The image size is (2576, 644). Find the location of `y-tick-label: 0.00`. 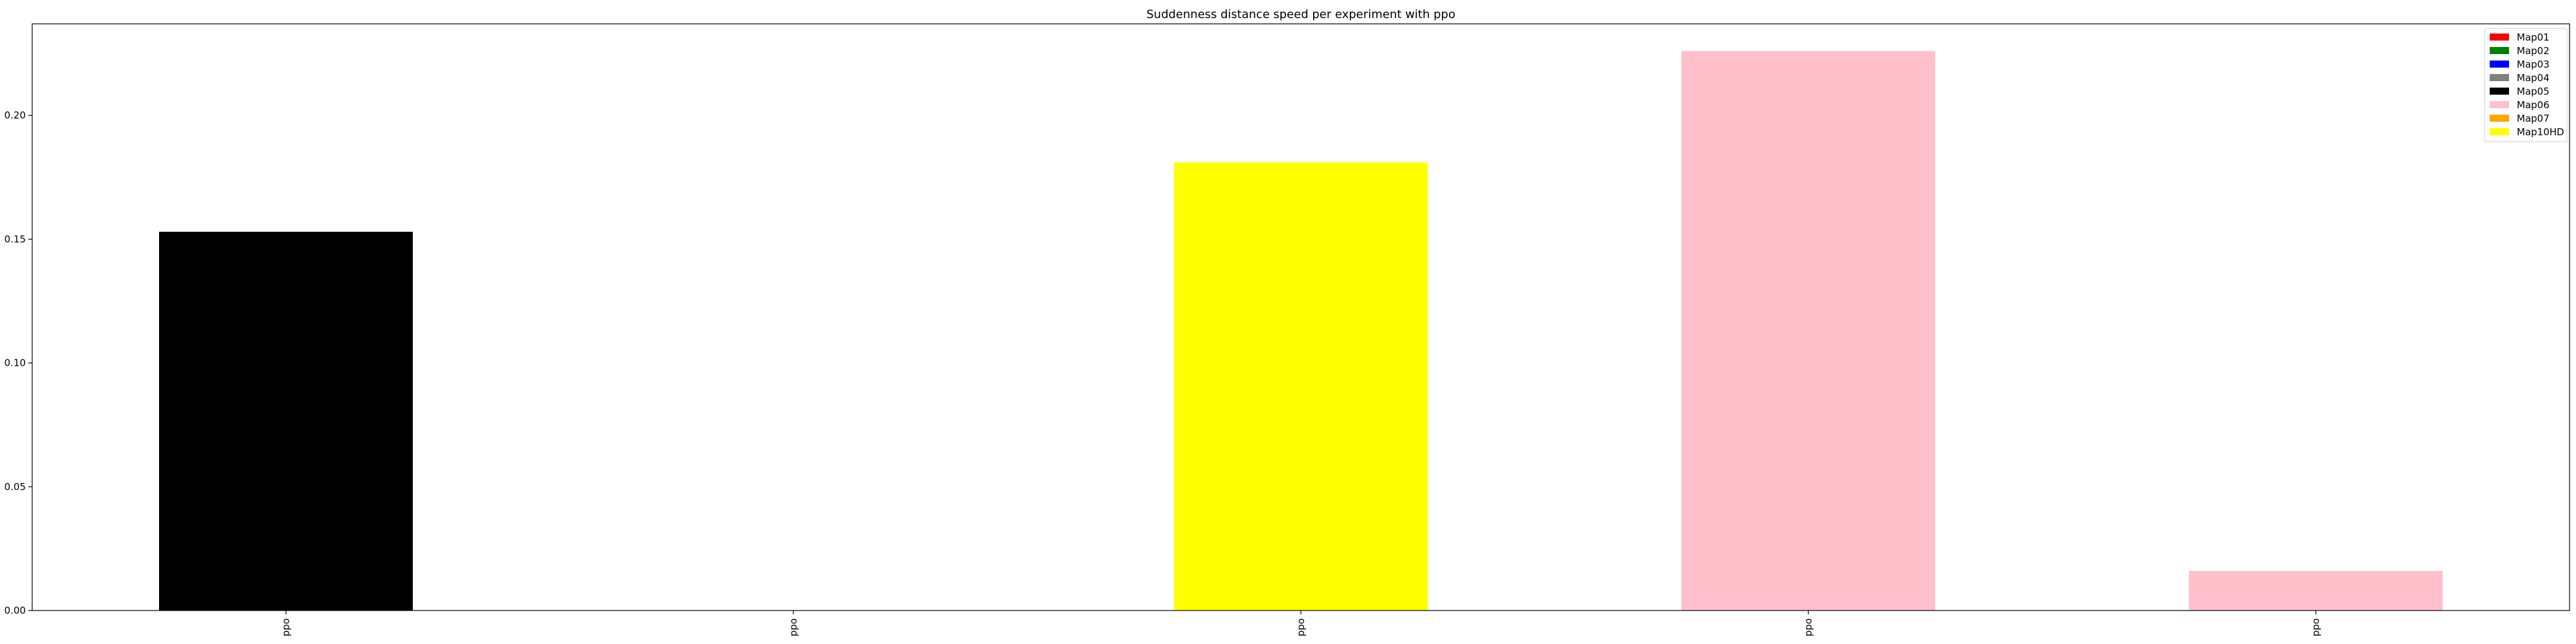

y-tick-label: 0.00 is located at coordinates (15, 610).